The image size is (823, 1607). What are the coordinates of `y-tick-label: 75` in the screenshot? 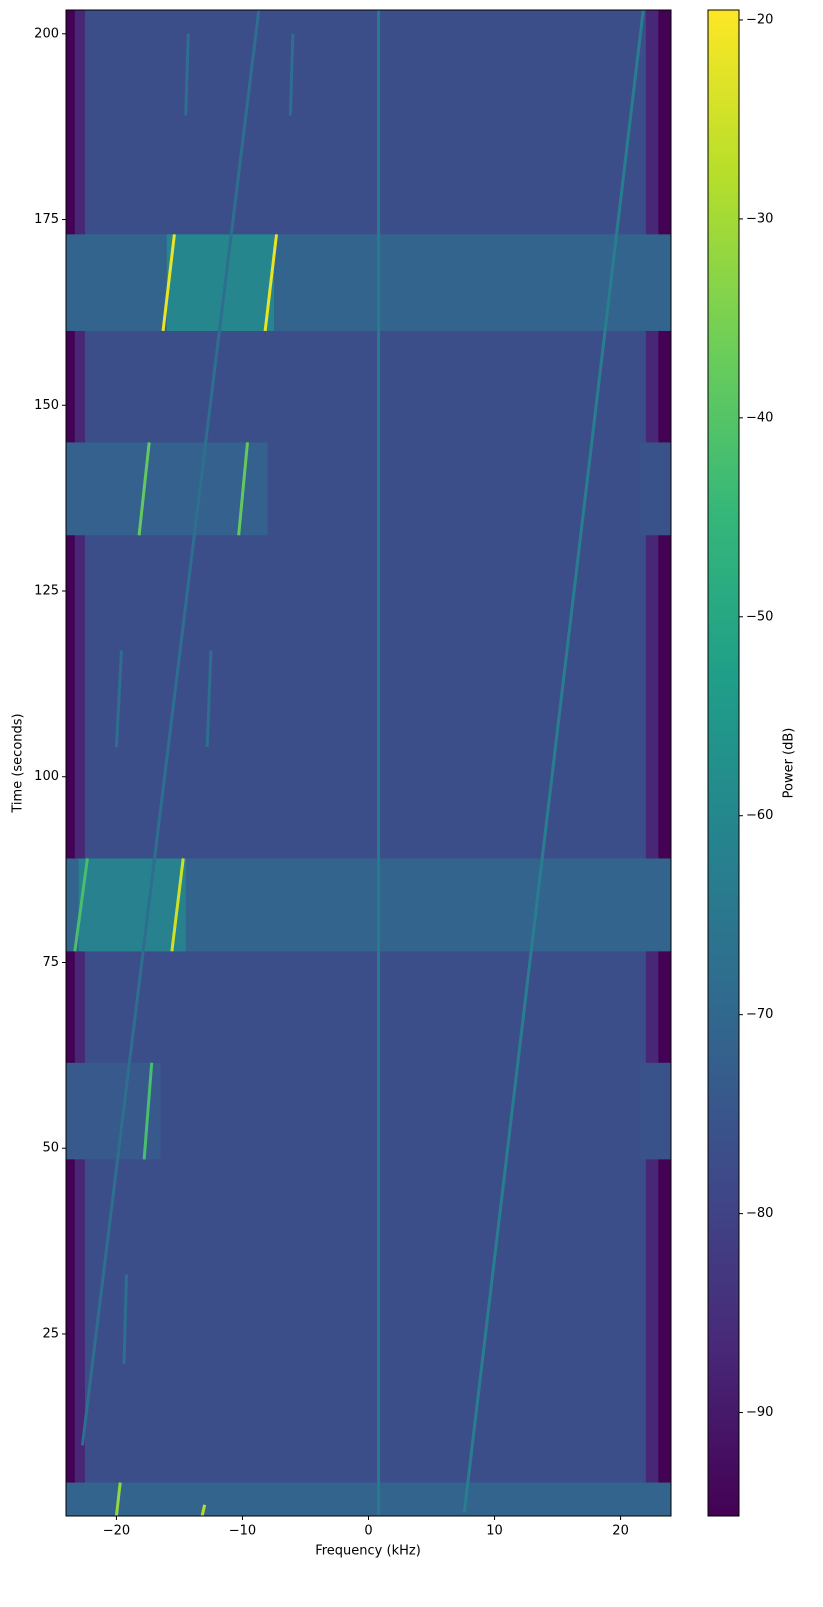 It's located at (50, 962).